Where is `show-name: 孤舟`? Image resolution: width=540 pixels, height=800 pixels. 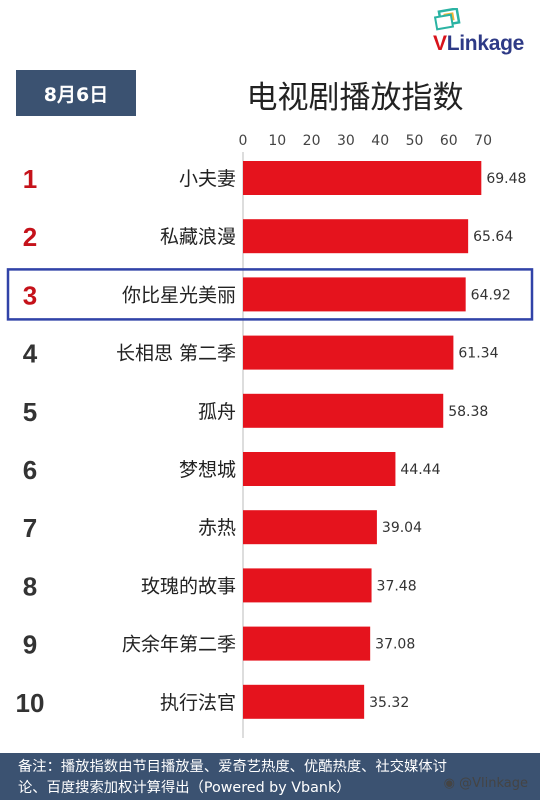
show-name: 孤舟 is located at coordinates (217, 412).